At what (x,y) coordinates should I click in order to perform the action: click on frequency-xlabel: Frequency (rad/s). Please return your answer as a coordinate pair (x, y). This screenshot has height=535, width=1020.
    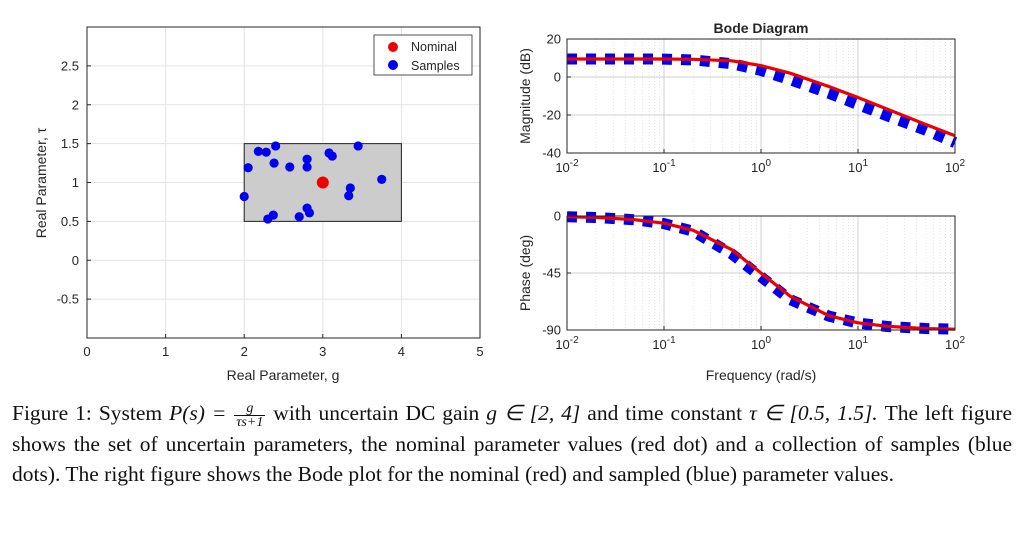
    Looking at the image, I should click on (761, 375).